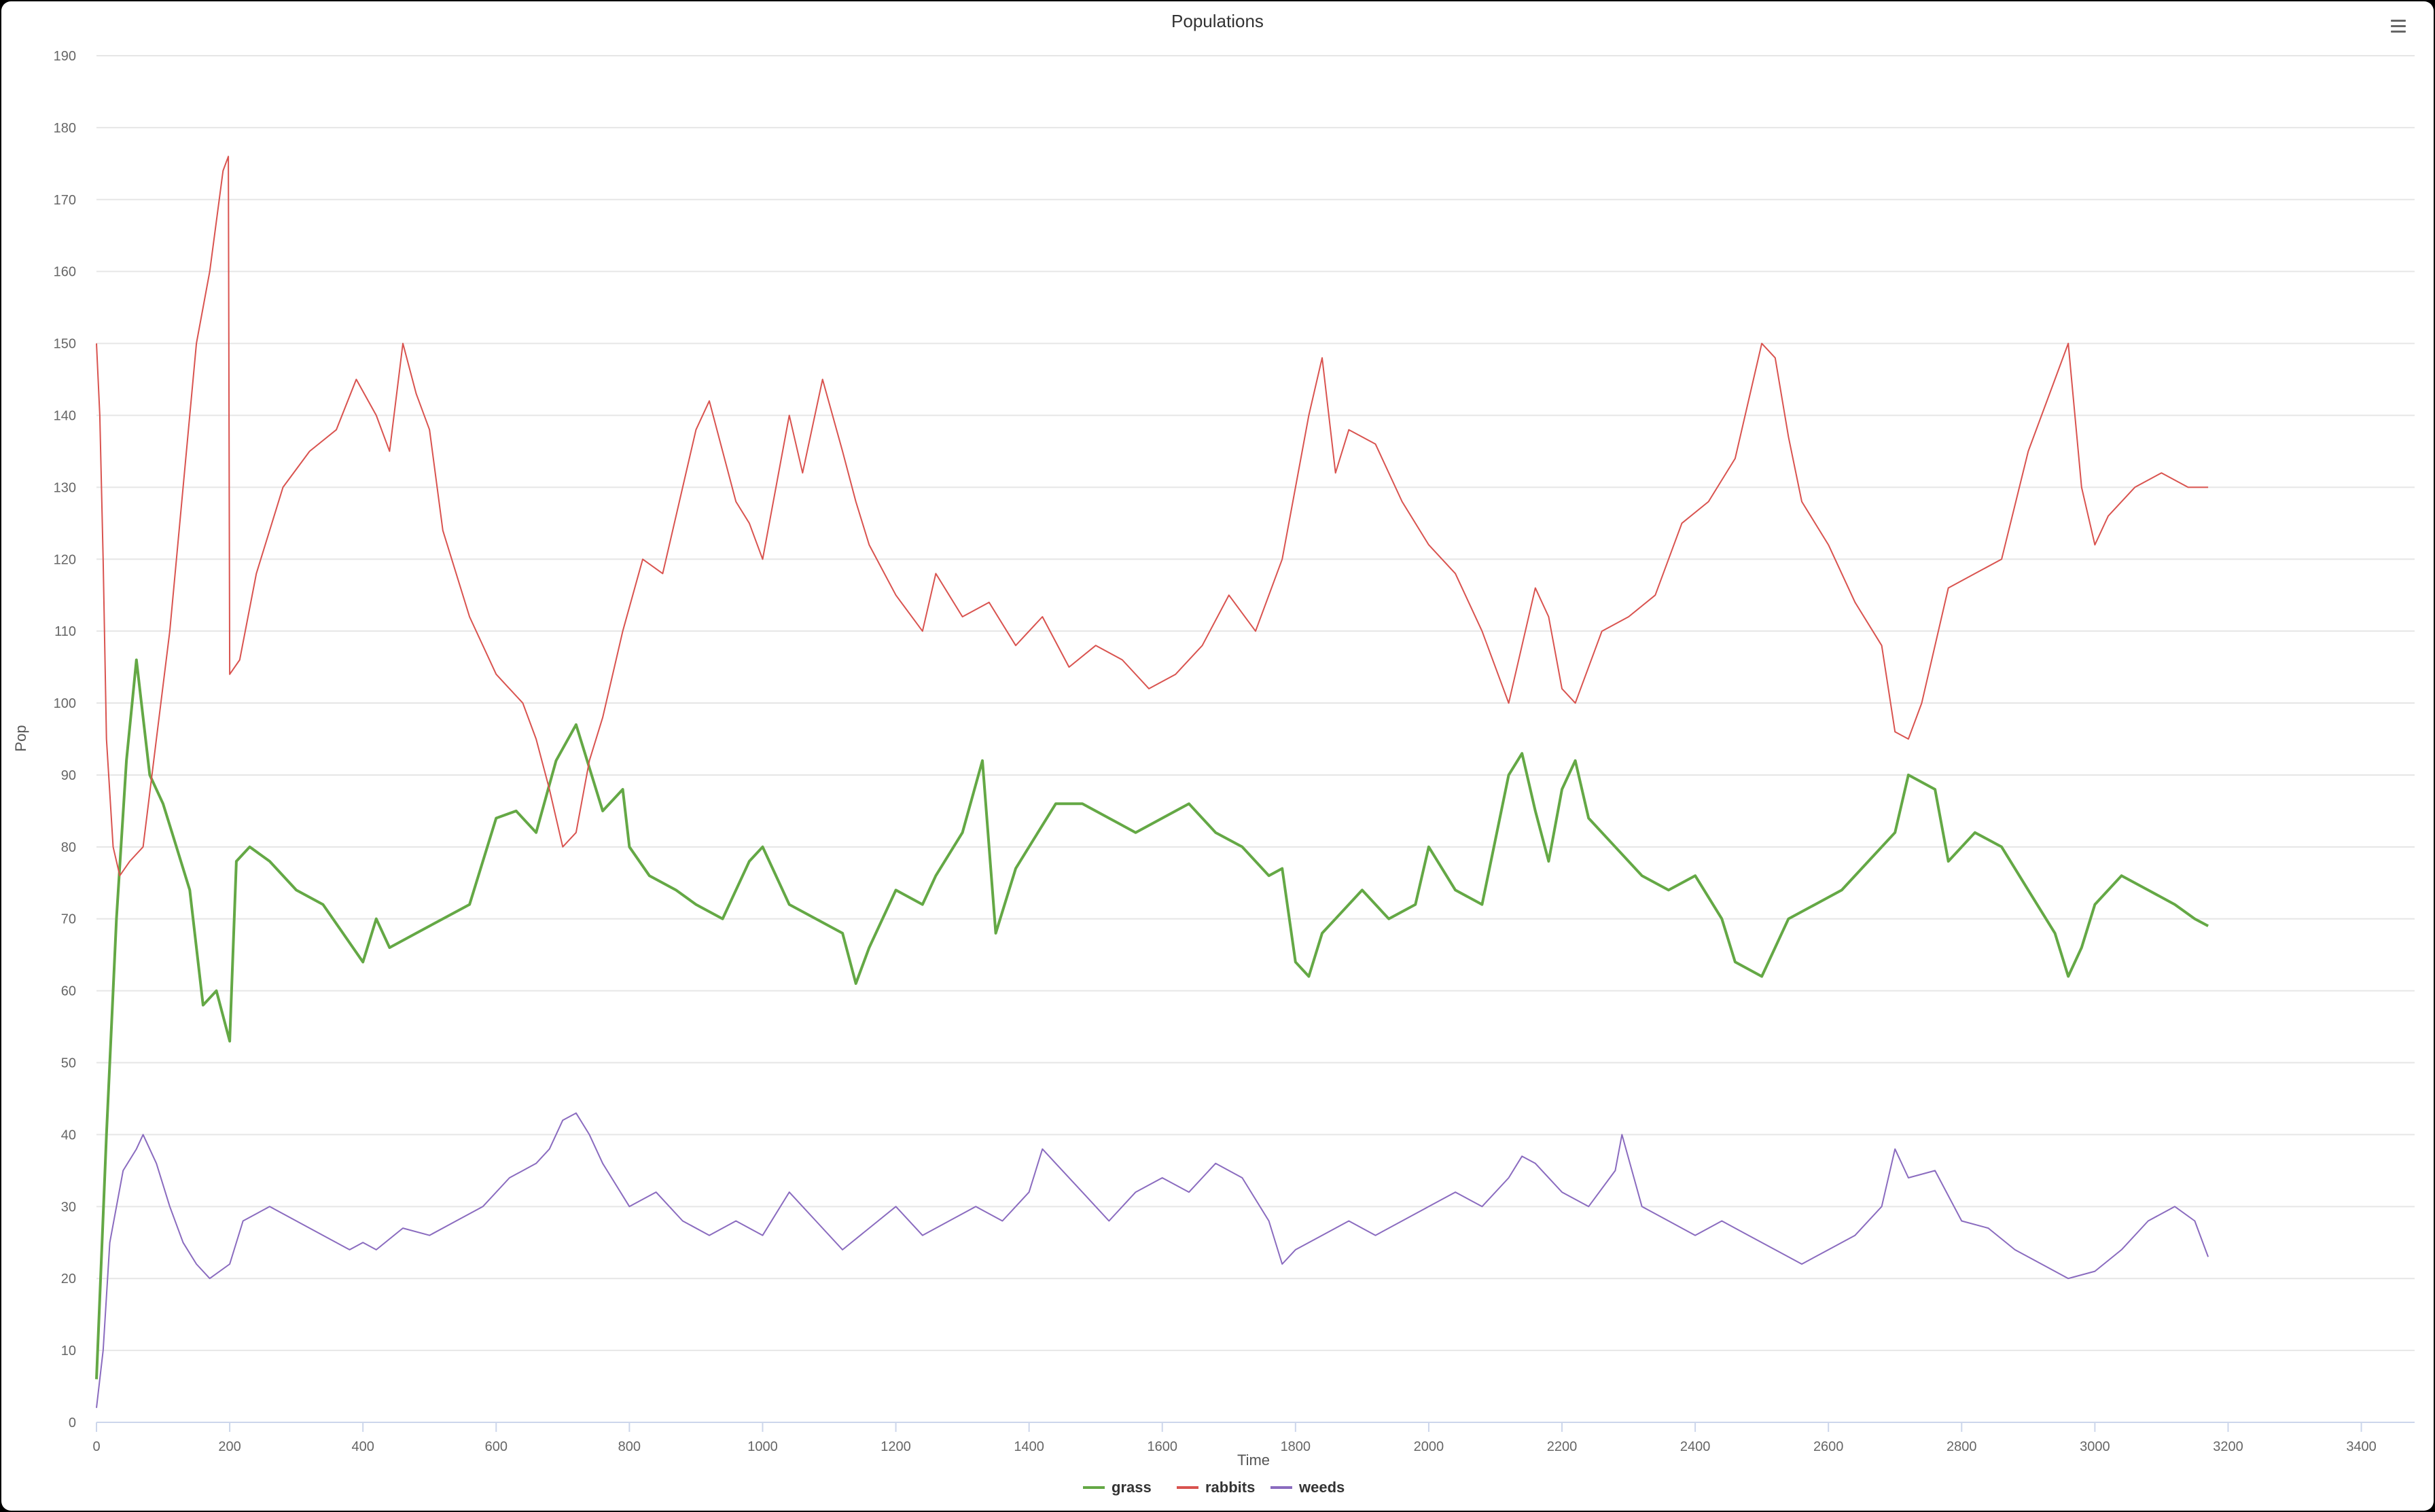 Image resolution: width=2435 pixels, height=1512 pixels. Describe the element at coordinates (65, 128) in the screenshot. I see `y-tick-label: 180` at that location.